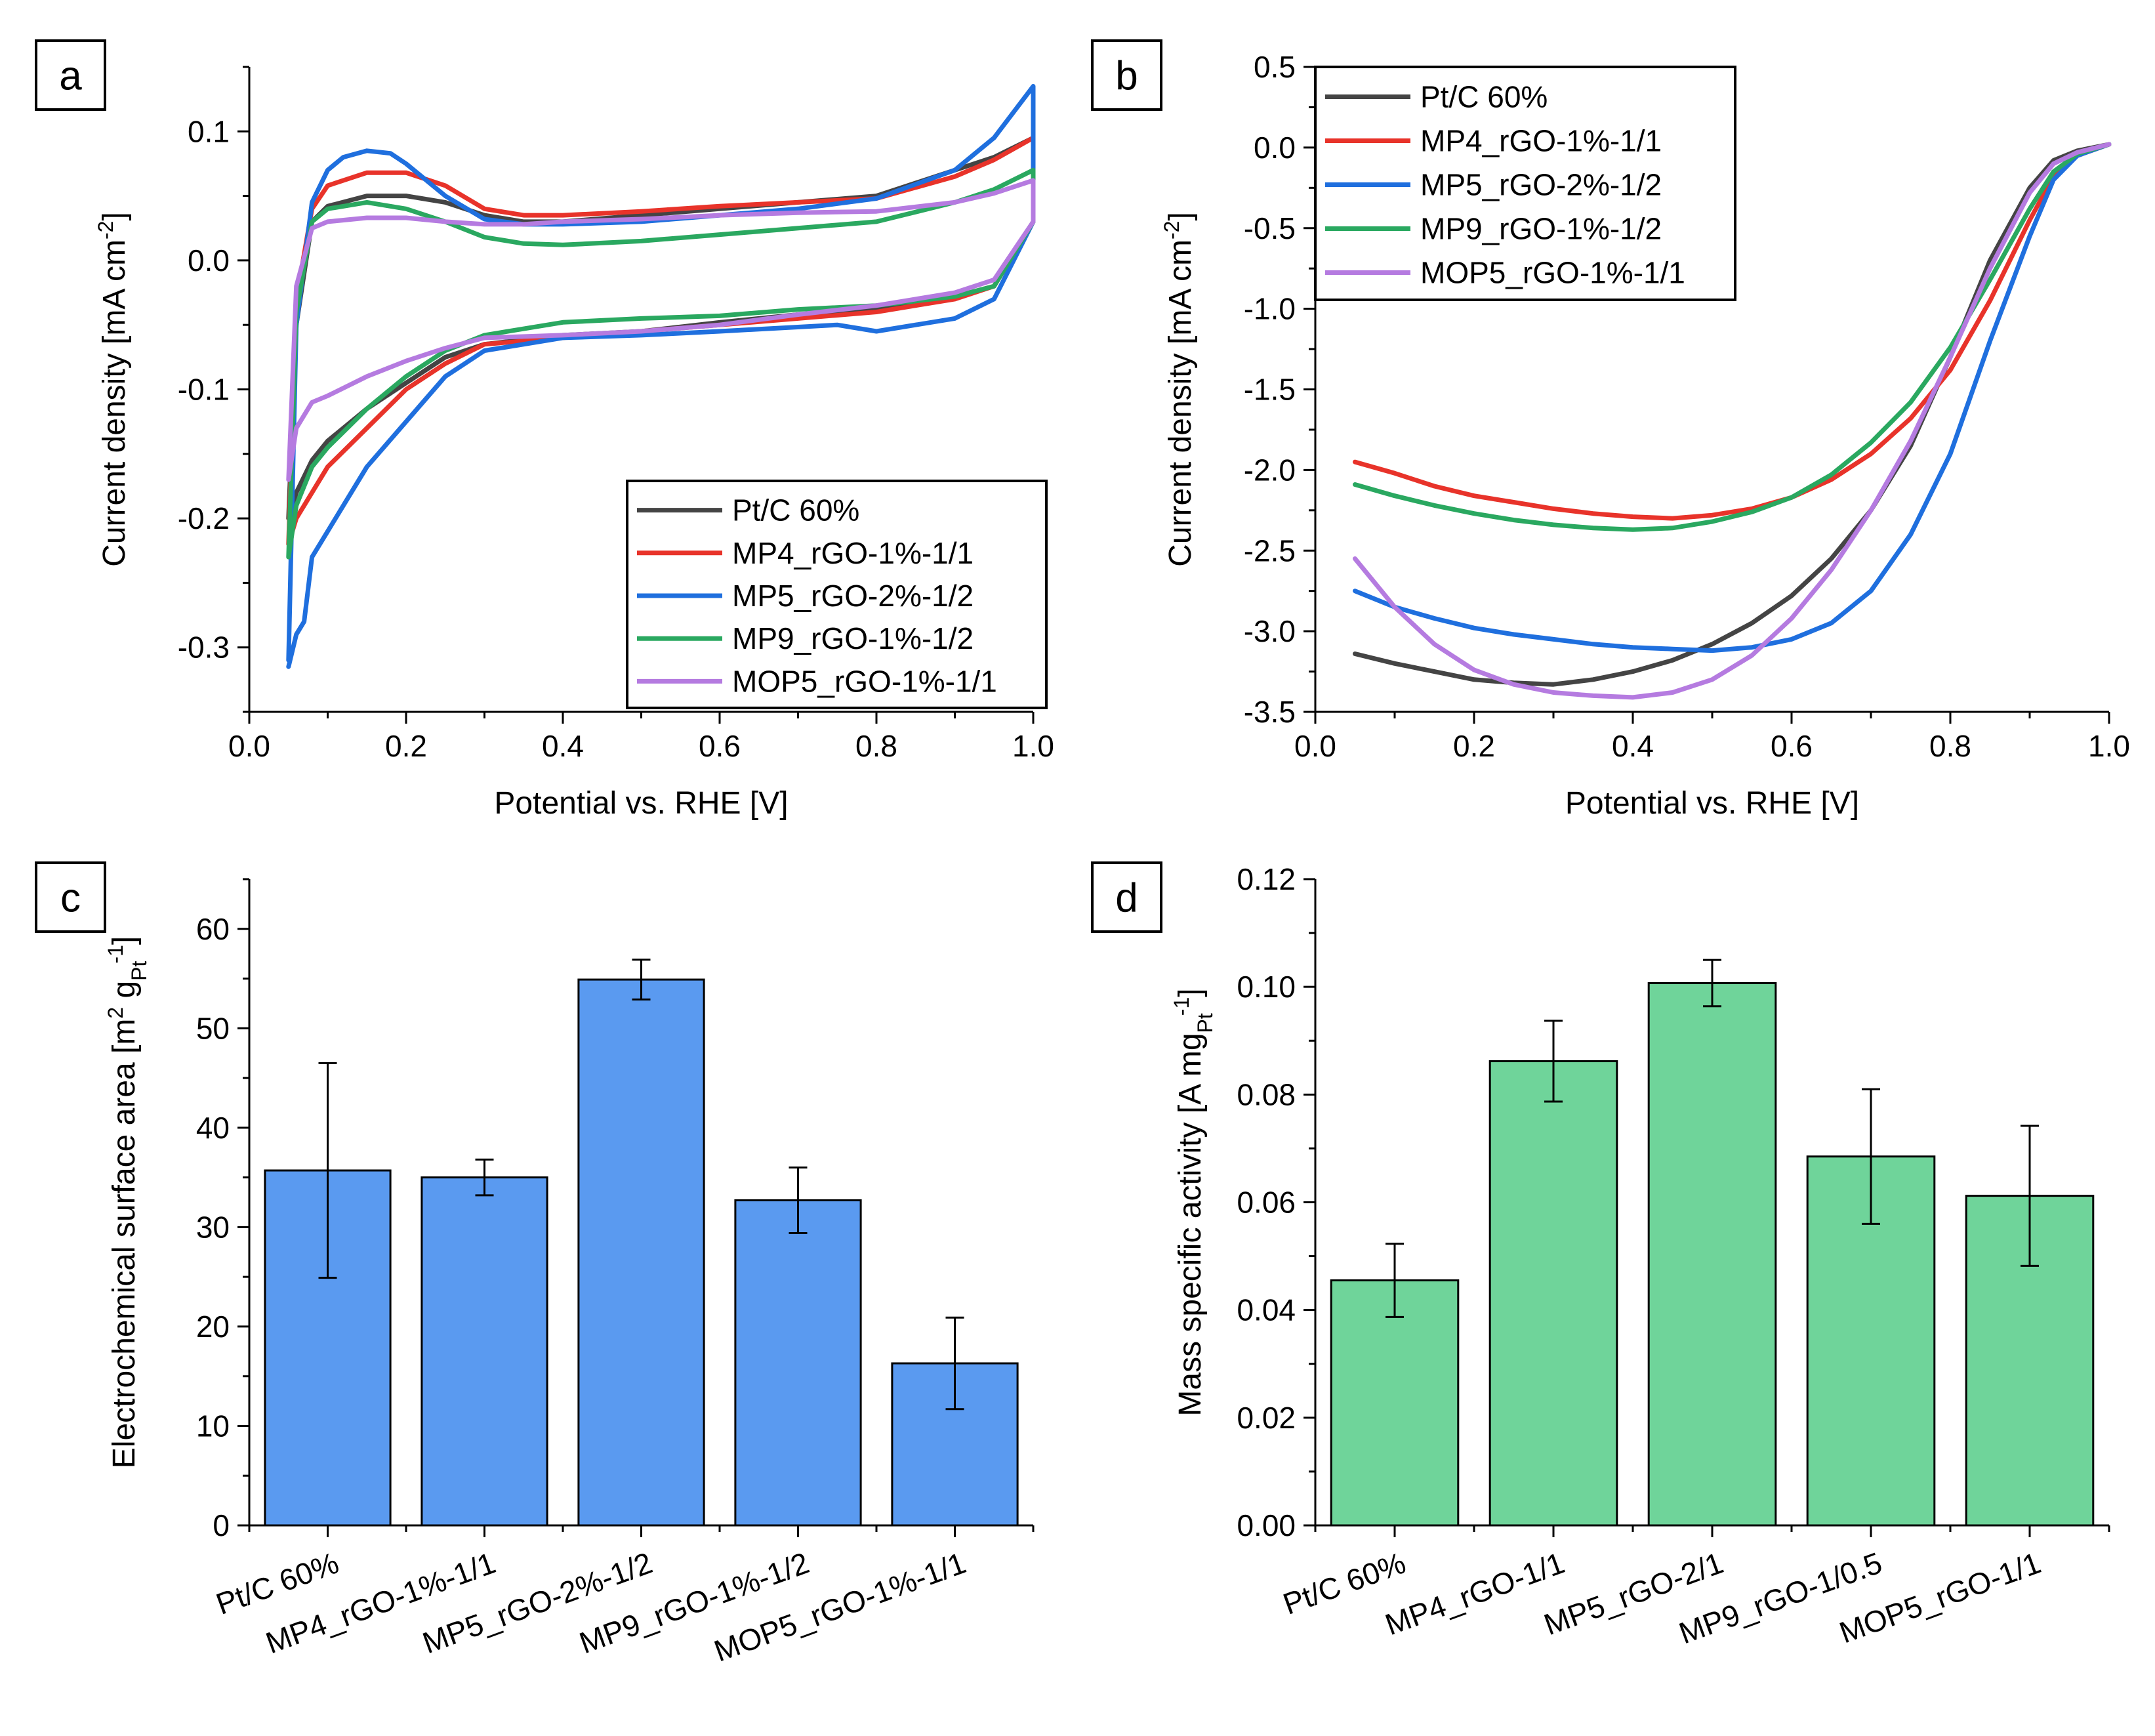 This screenshot has height=1736, width=2155. What do you see at coordinates (209, 131) in the screenshot?
I see `y-tick-label: 0.1` at bounding box center [209, 131].